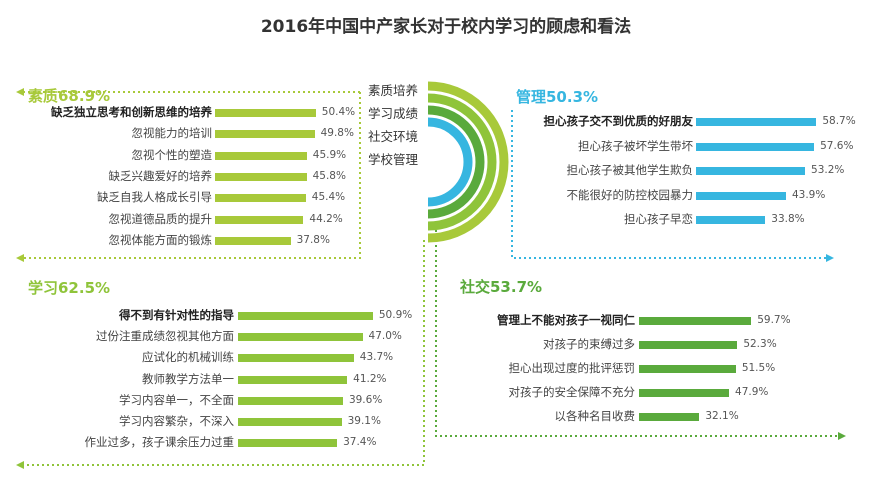 The image size is (892, 487). What do you see at coordinates (393, 159) in the screenshot?
I see `center-label-management: 学校管理` at bounding box center [393, 159].